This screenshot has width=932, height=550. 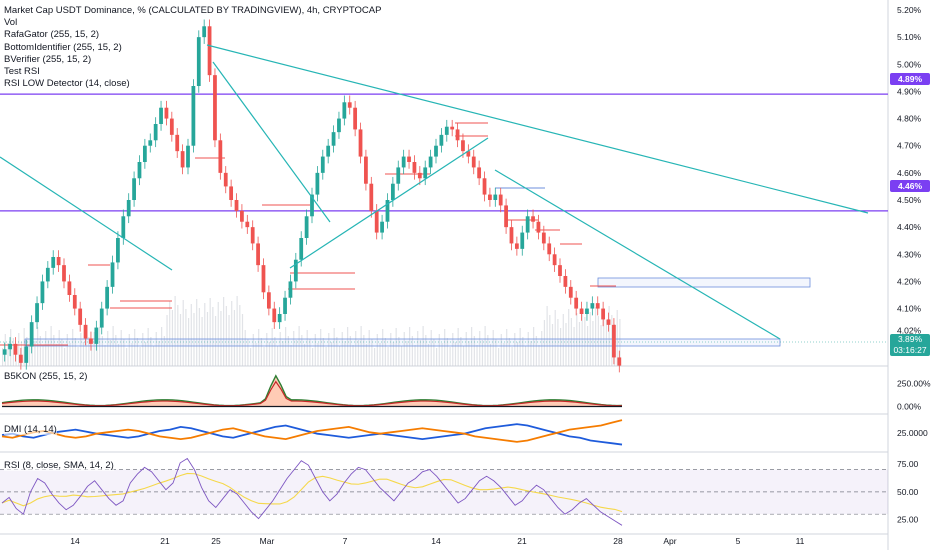 What do you see at coordinates (46, 376) in the screenshot?
I see `b5kon-pane-title: B5KON (255, 15, 2)` at bounding box center [46, 376].